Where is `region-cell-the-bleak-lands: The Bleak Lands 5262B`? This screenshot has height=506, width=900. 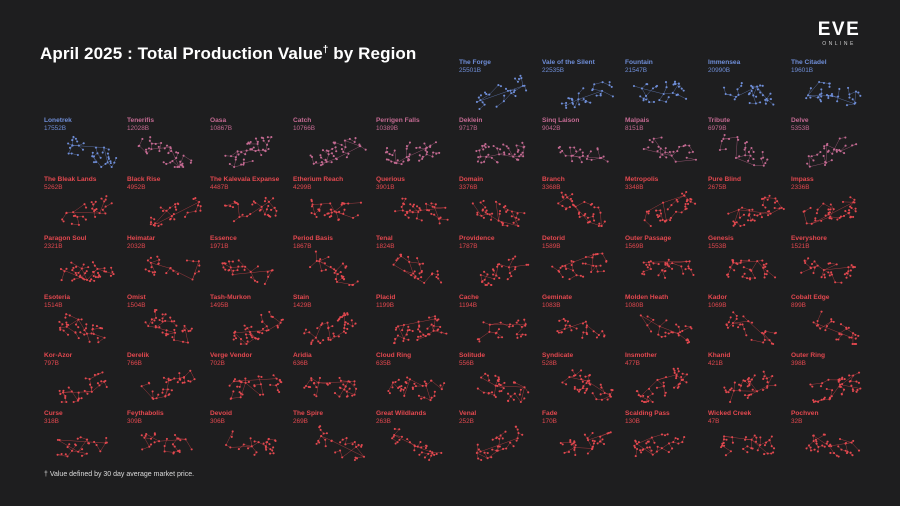
region-cell-the-bleak-lands: The Bleak Lands 5262B is located at coordinates (84, 204).